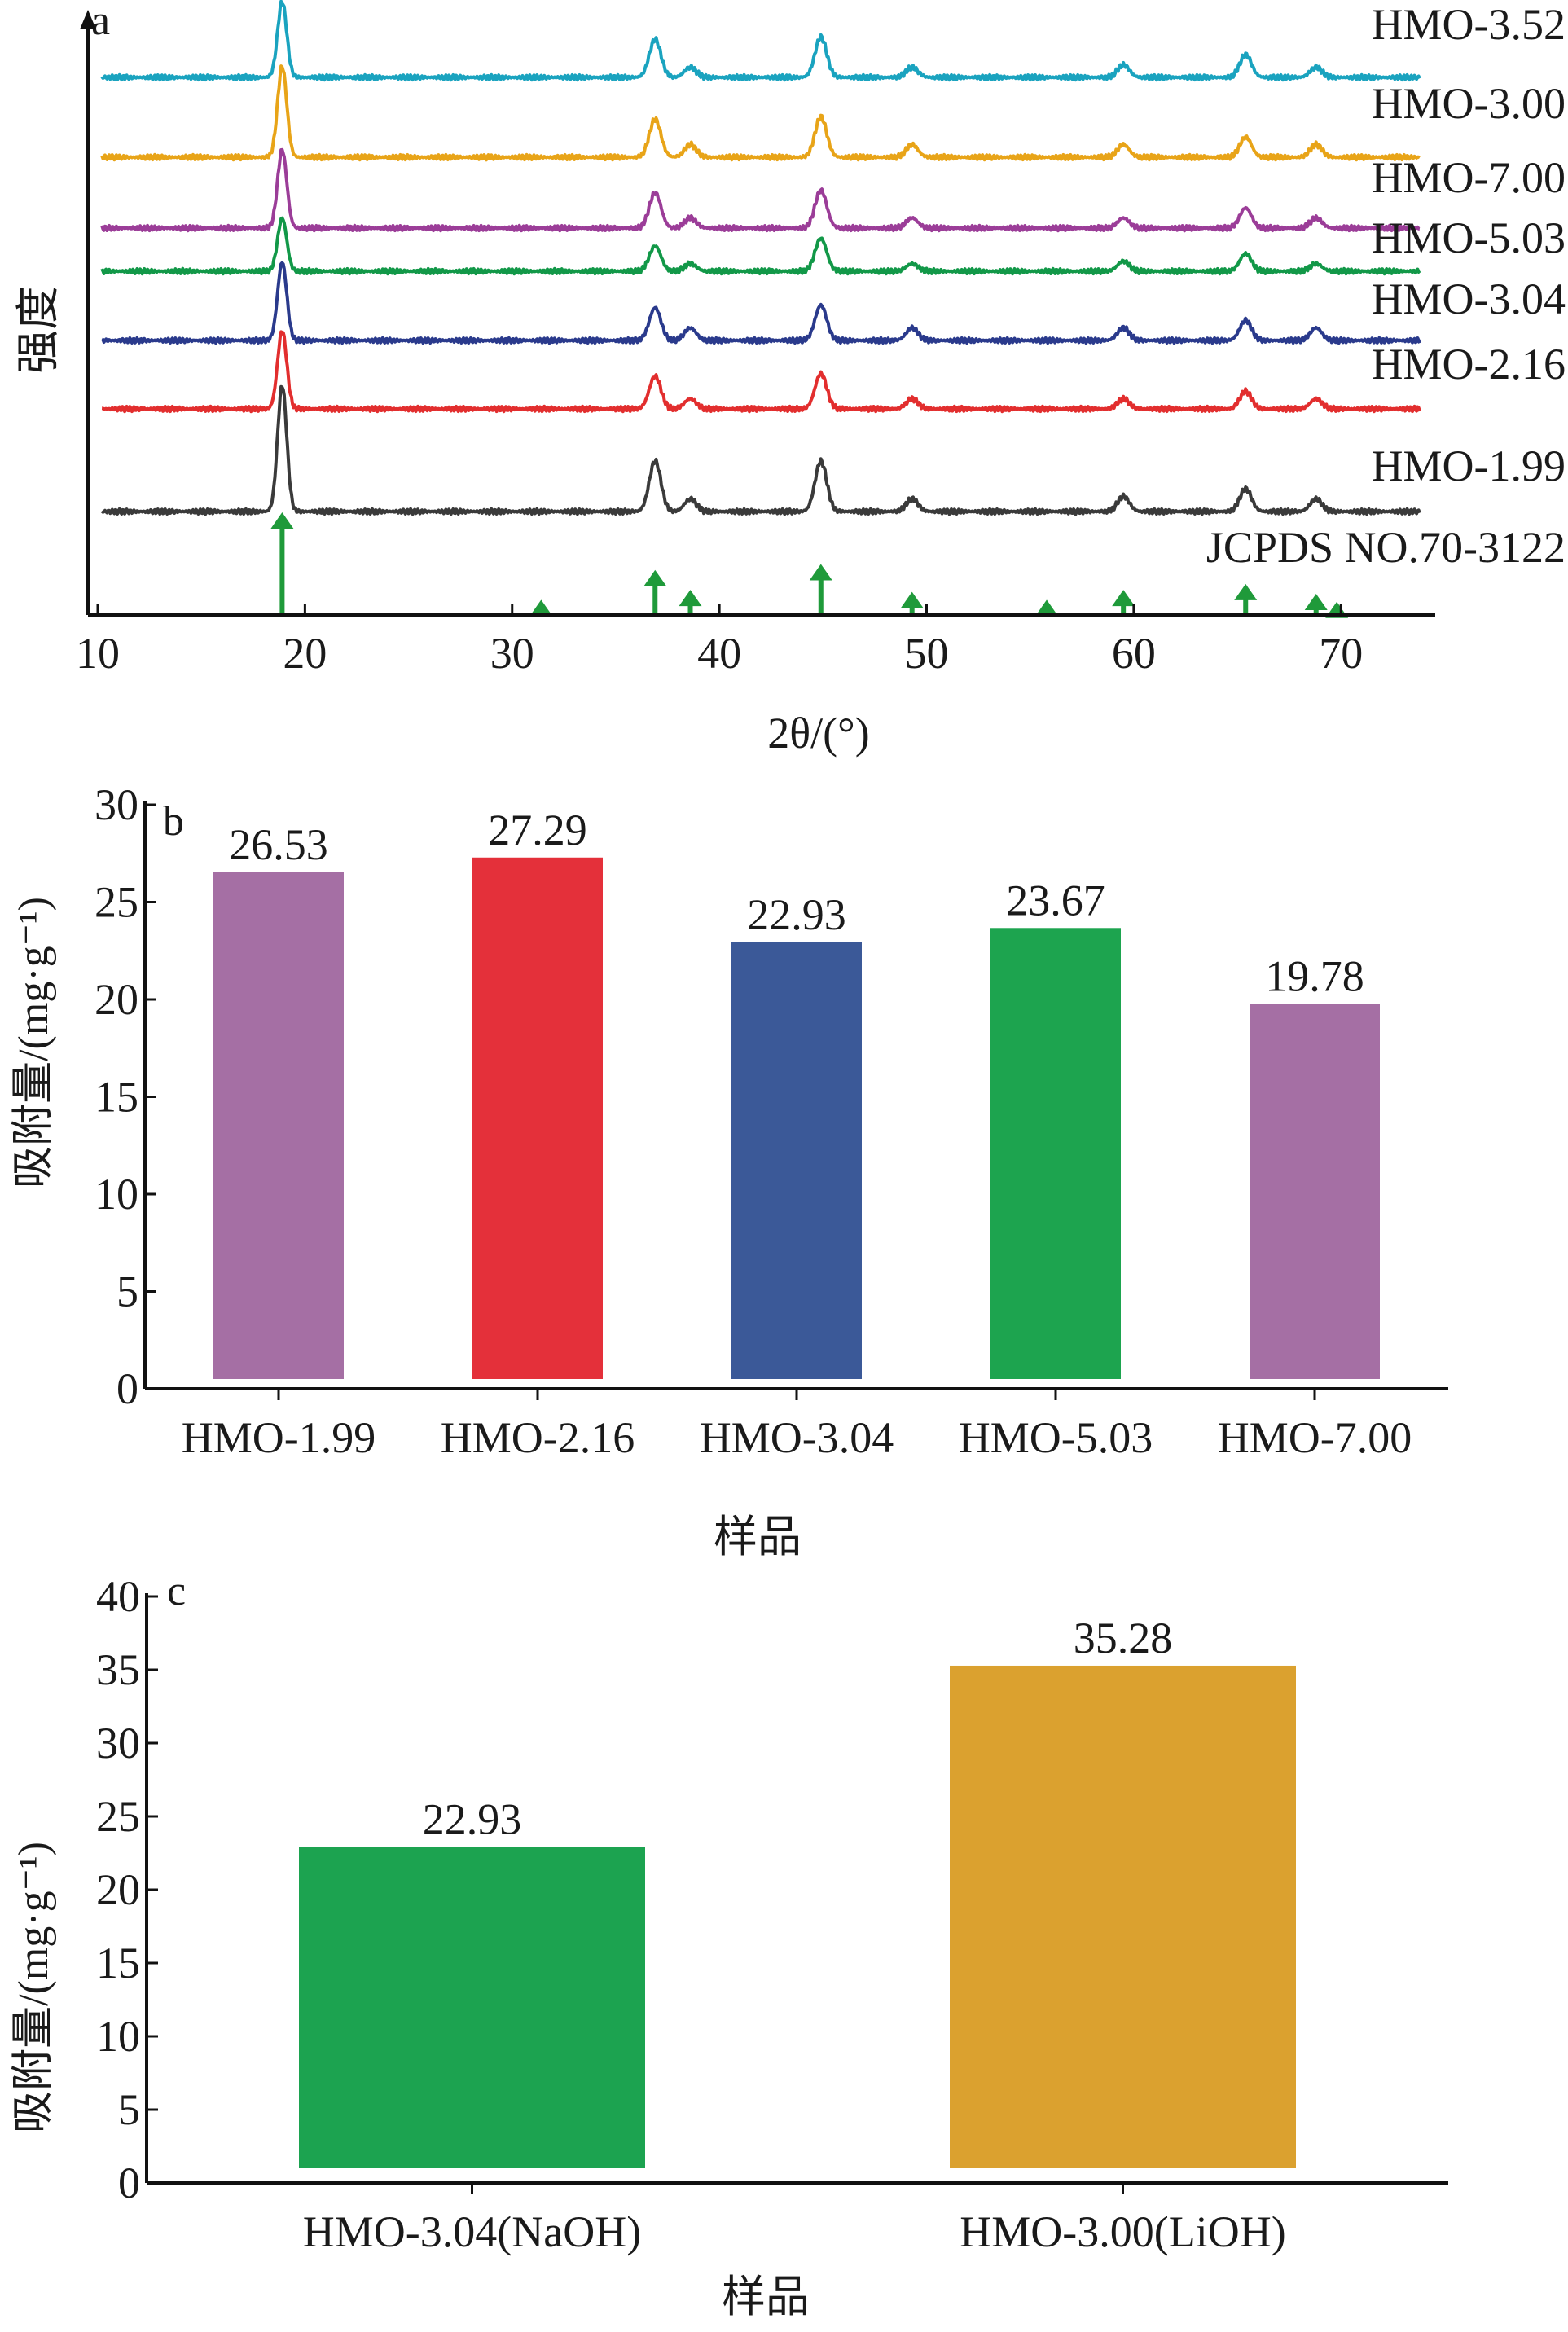 Image resolution: width=1568 pixels, height=2332 pixels. I want to click on y-tick-label: 35, so click(118, 1669).